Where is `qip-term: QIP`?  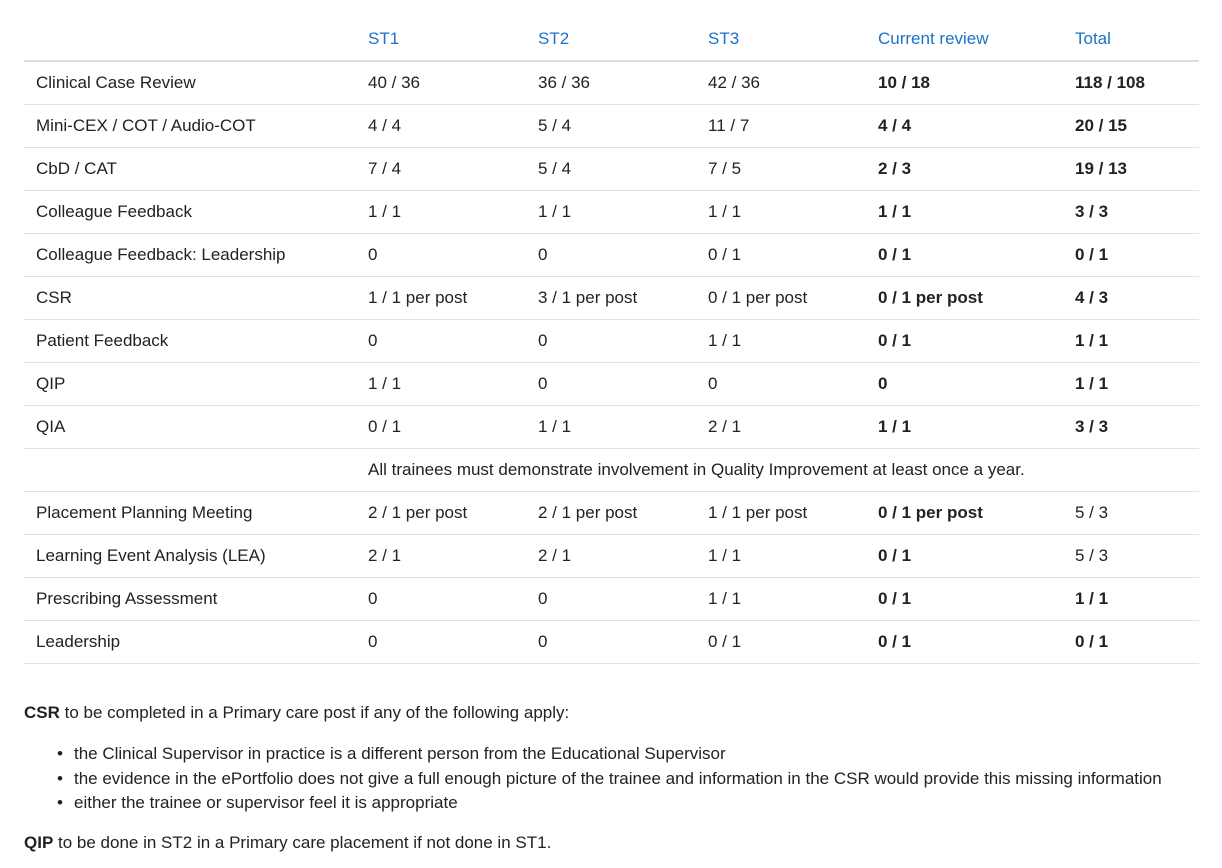
qip-term: QIP is located at coordinates (39, 842).